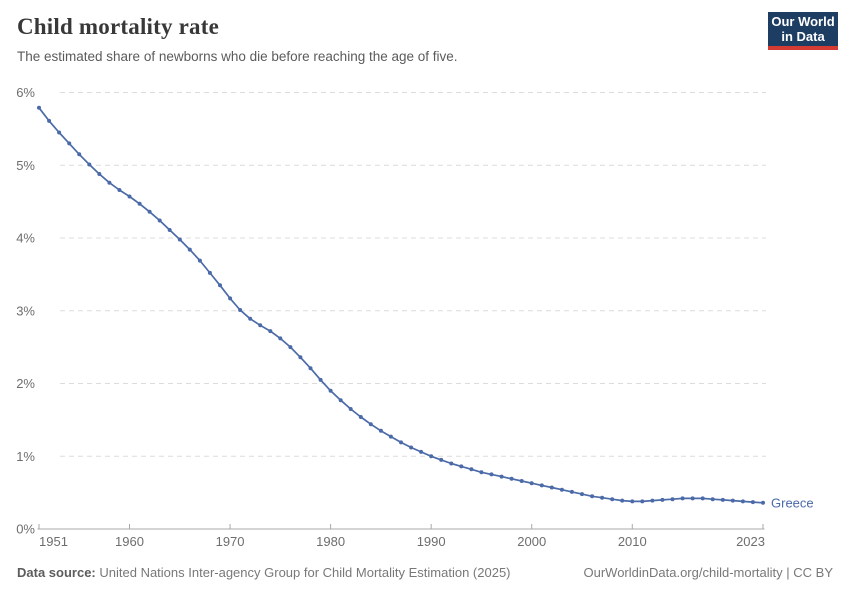 Image resolution: width=850 pixels, height=600 pixels. What do you see at coordinates (531, 541) in the screenshot?
I see `x-axis-label: 2000` at bounding box center [531, 541].